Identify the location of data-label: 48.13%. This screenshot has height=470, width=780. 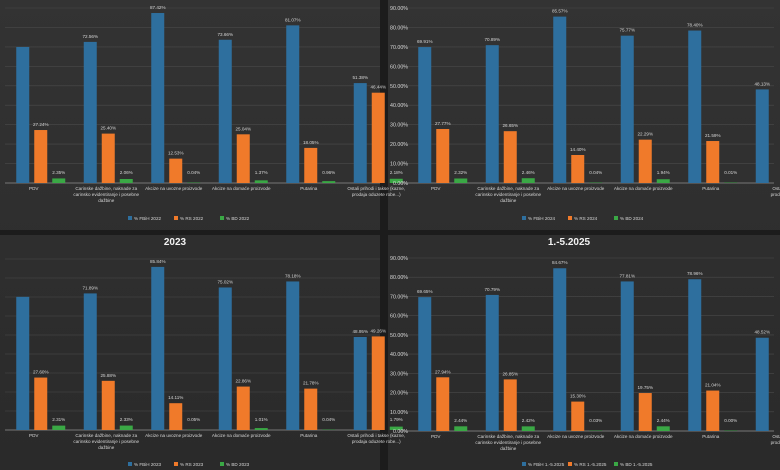
(762, 83).